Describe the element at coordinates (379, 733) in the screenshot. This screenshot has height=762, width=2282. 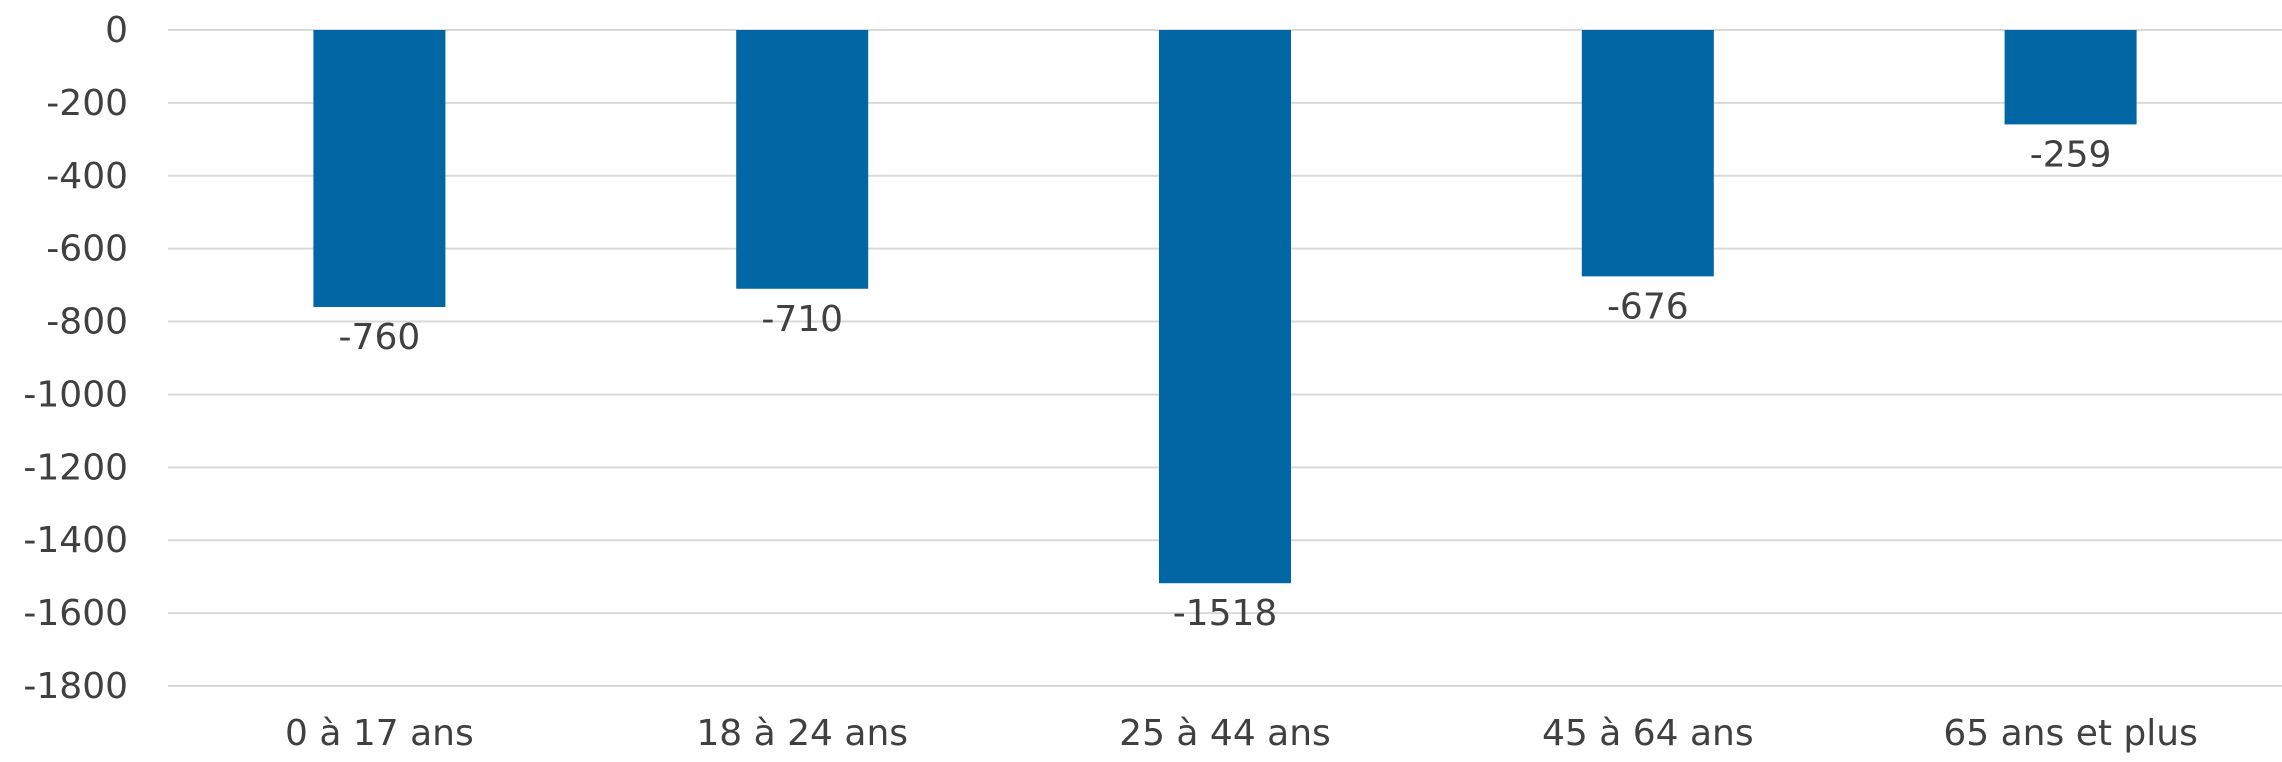
I see `x-tick-label: 0 à 17 ans` at that location.